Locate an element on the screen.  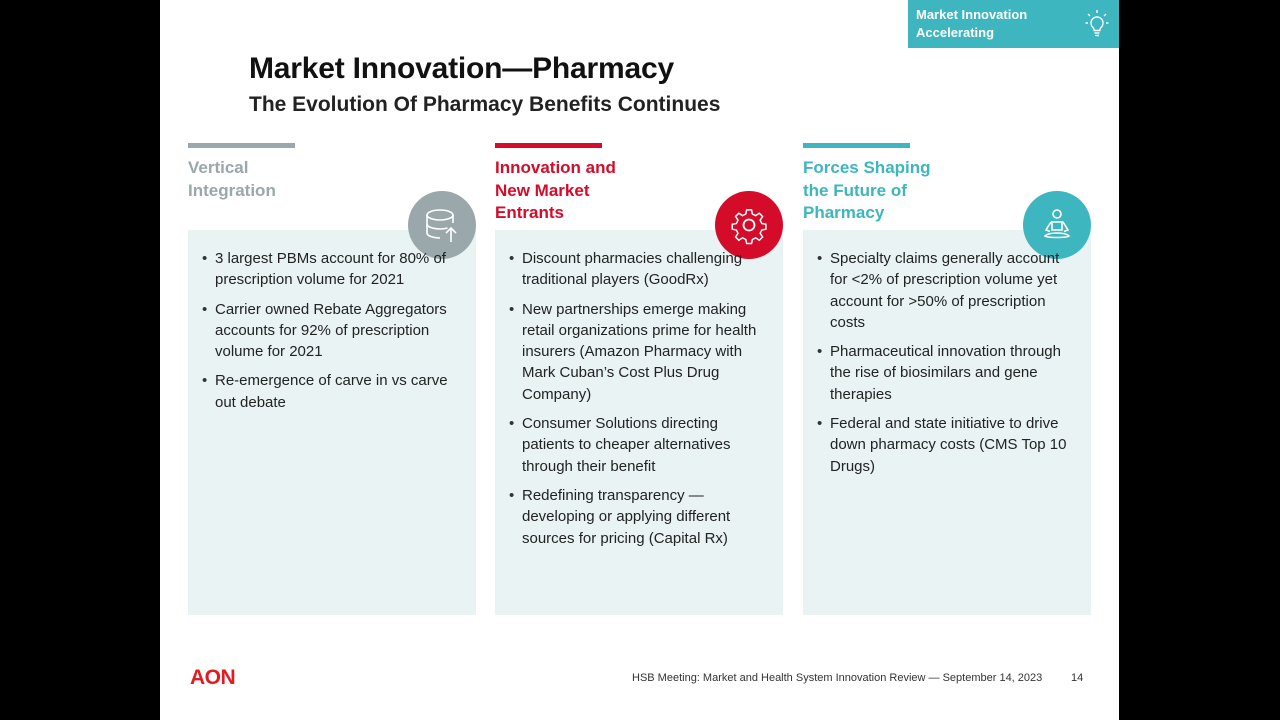
column-heading: Vertical Integration is located at coordinates (232, 179).